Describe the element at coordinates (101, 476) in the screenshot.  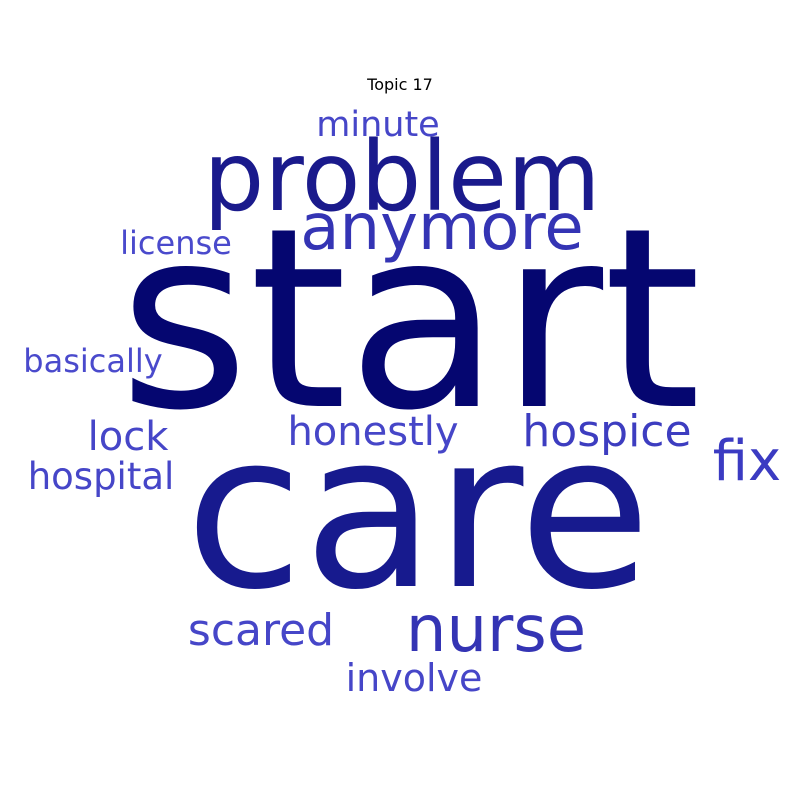
I see `word-hospital: hospital` at that location.